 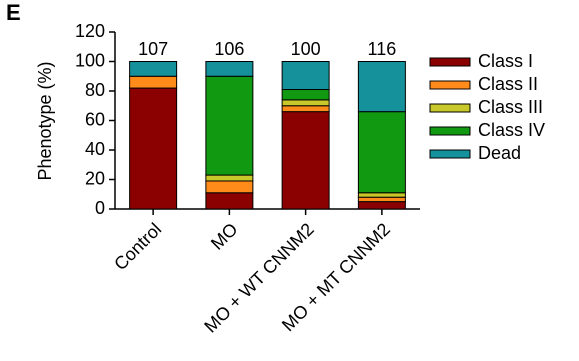 I want to click on y-tick-label: 0, so click(x=100, y=208).